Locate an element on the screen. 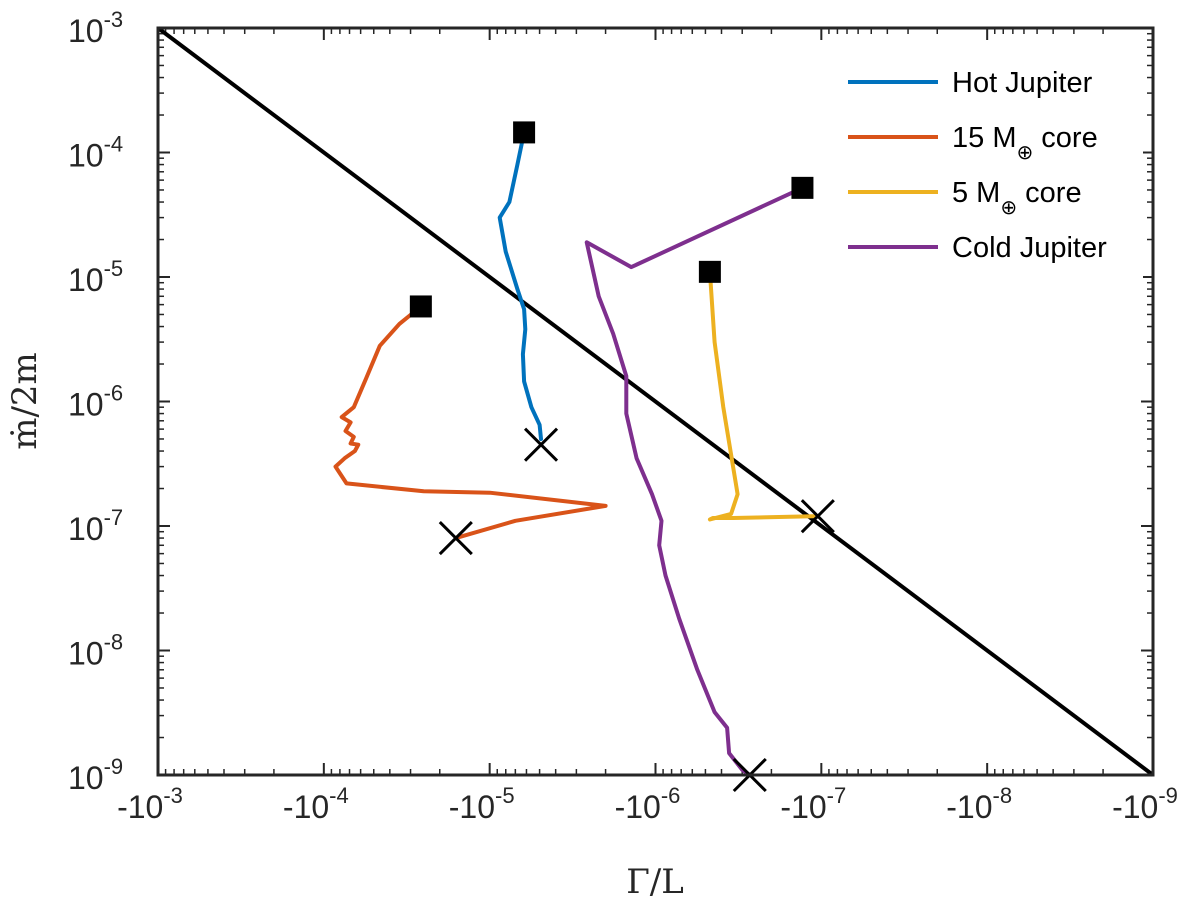 This screenshot has width=1200, height=909. x-axis-label: Γ/L is located at coordinates (655, 882).